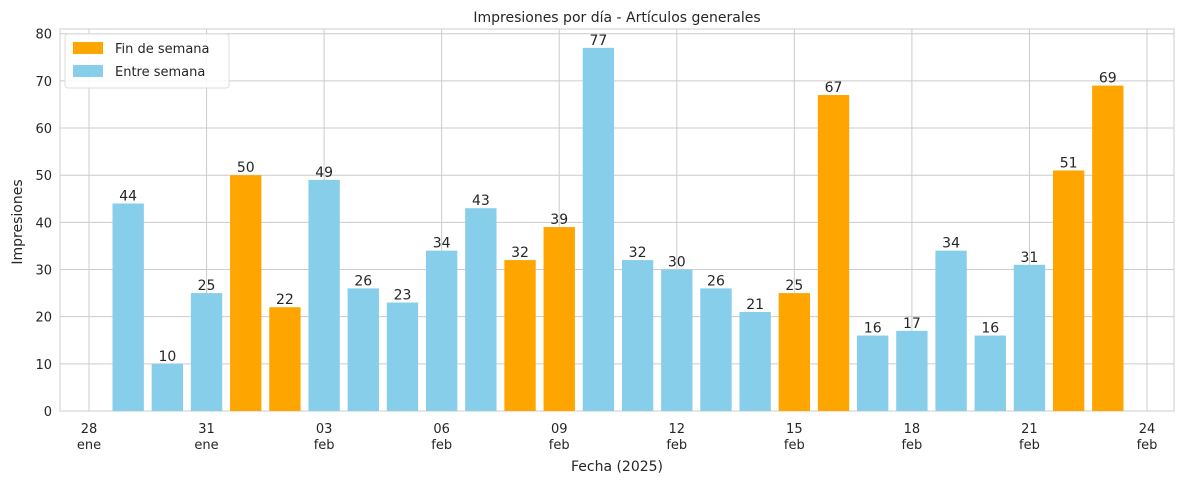 Image resolution: width=1184 pixels, height=484 pixels. I want to click on x-tick-label: 24 feb, so click(1147, 437).